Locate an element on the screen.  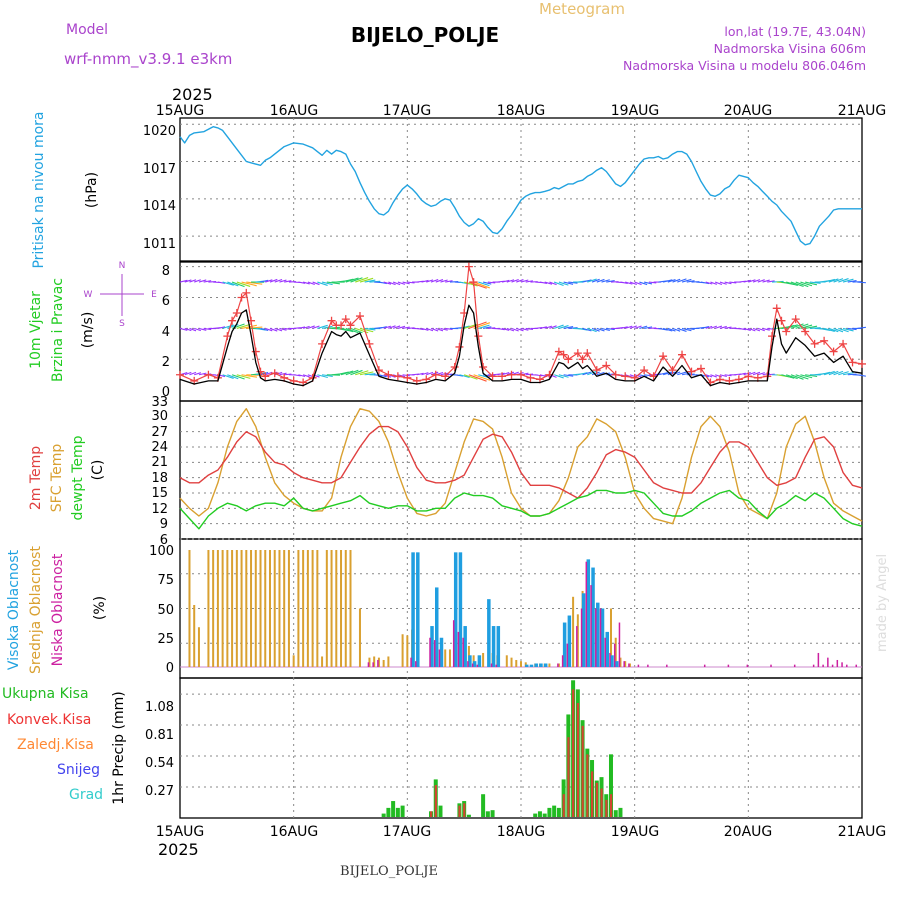
temp-y-tick: 6 is located at coordinates (164, 540).